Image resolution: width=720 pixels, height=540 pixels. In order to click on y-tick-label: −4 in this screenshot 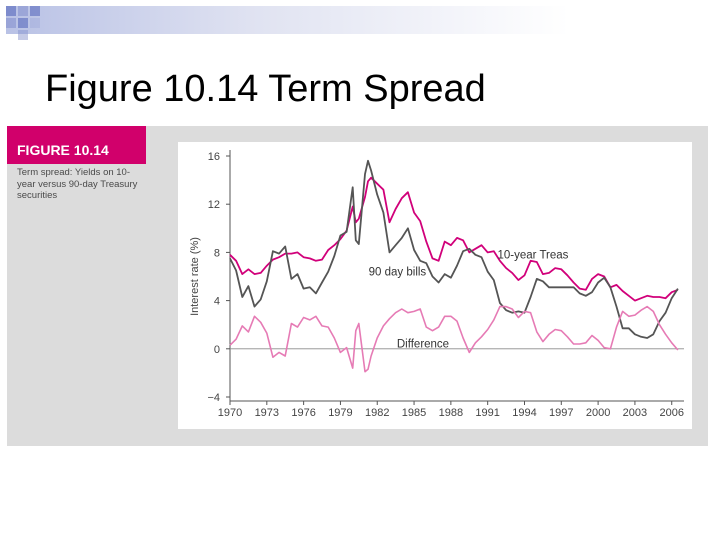, I will do `click(213, 398)`.